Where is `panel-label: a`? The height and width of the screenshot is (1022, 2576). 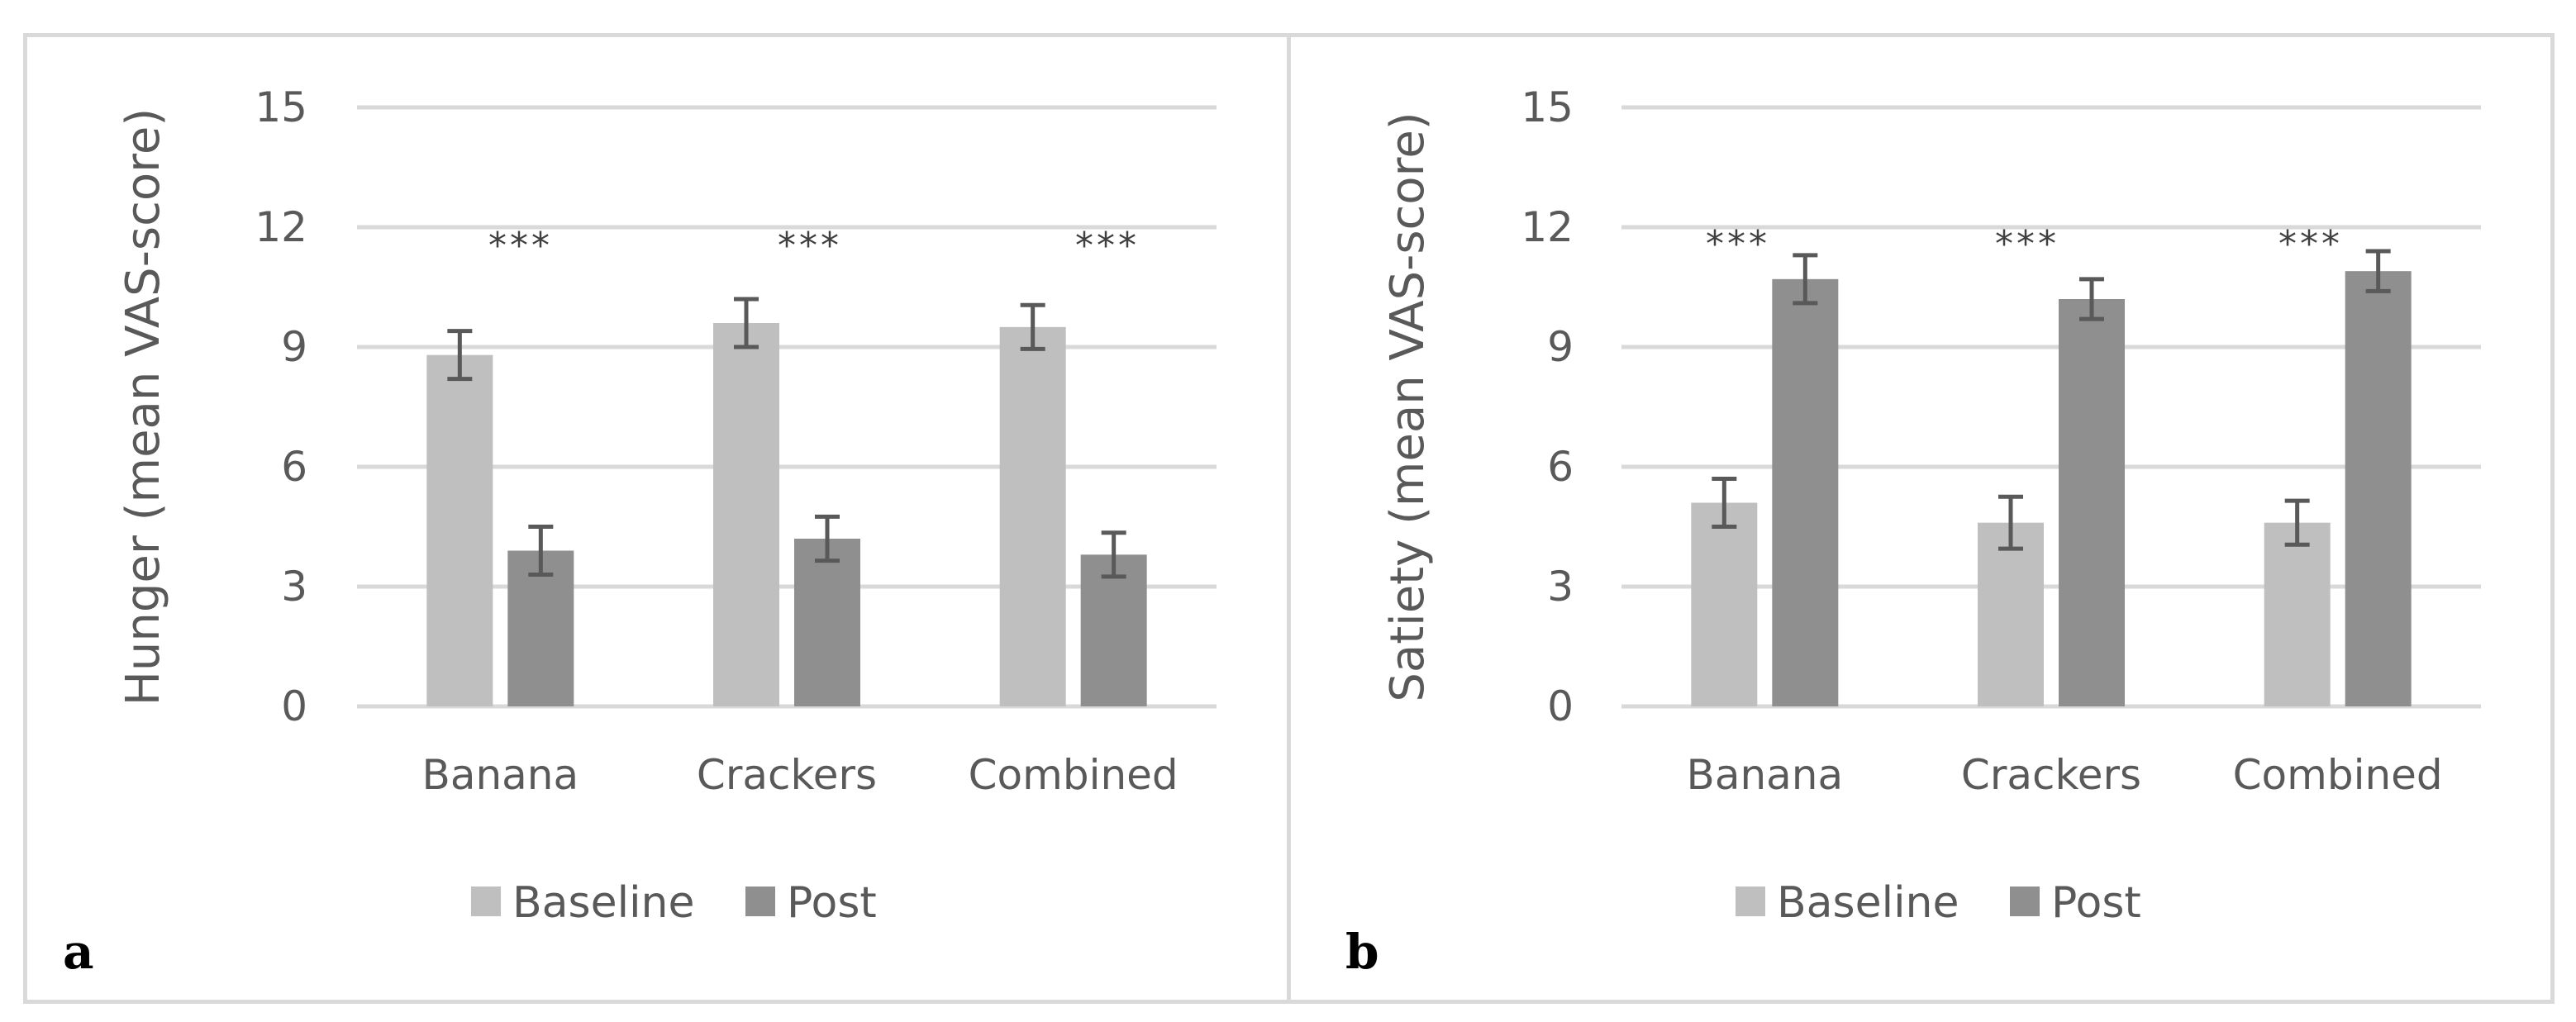
panel-label: a is located at coordinates (79, 952).